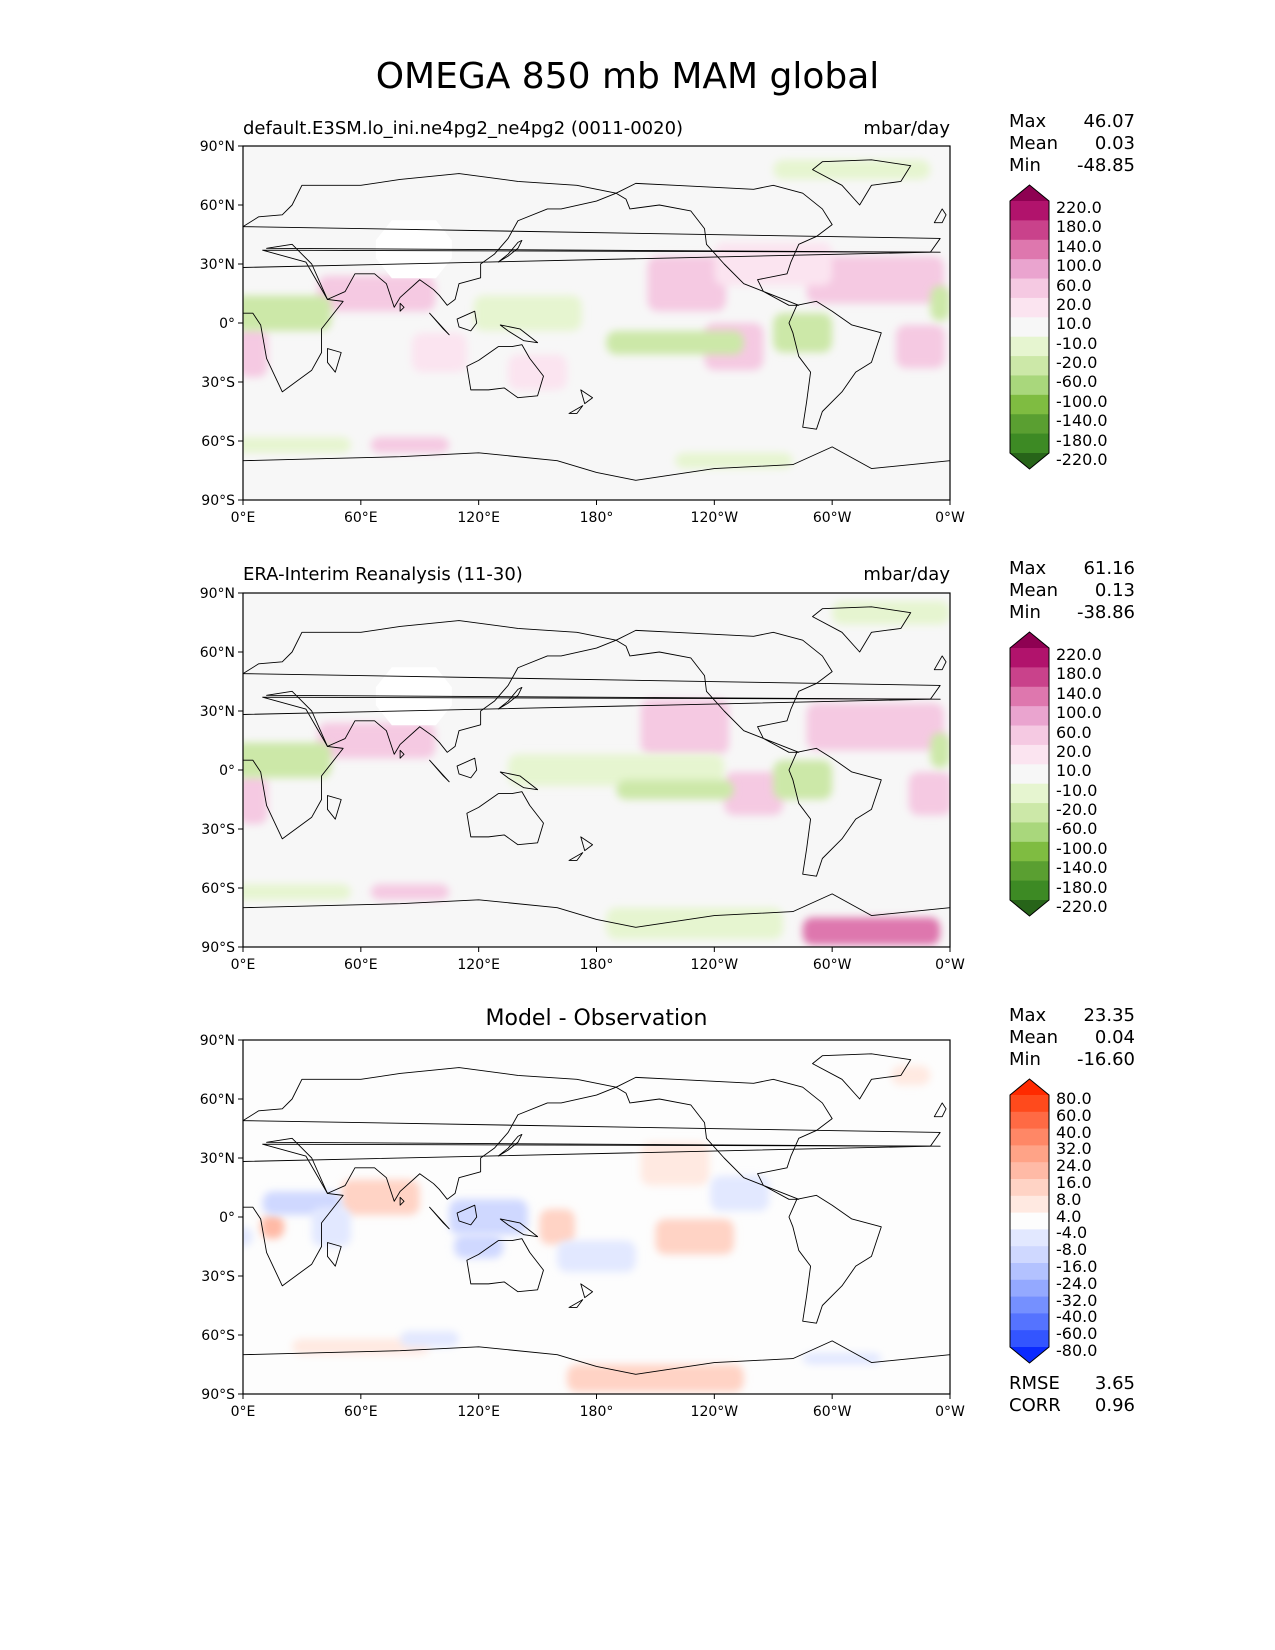 The image size is (1275, 1650). What do you see at coordinates (1034, 1383) in the screenshot?
I see `rmse-label: RMSE` at bounding box center [1034, 1383].